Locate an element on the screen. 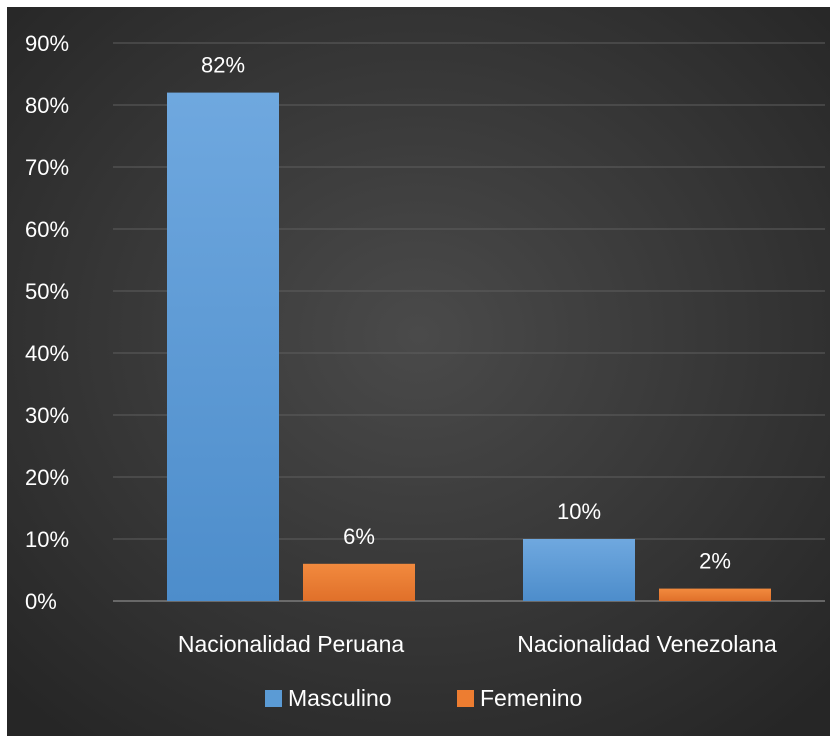  data-label: 6% is located at coordinates (359, 536).